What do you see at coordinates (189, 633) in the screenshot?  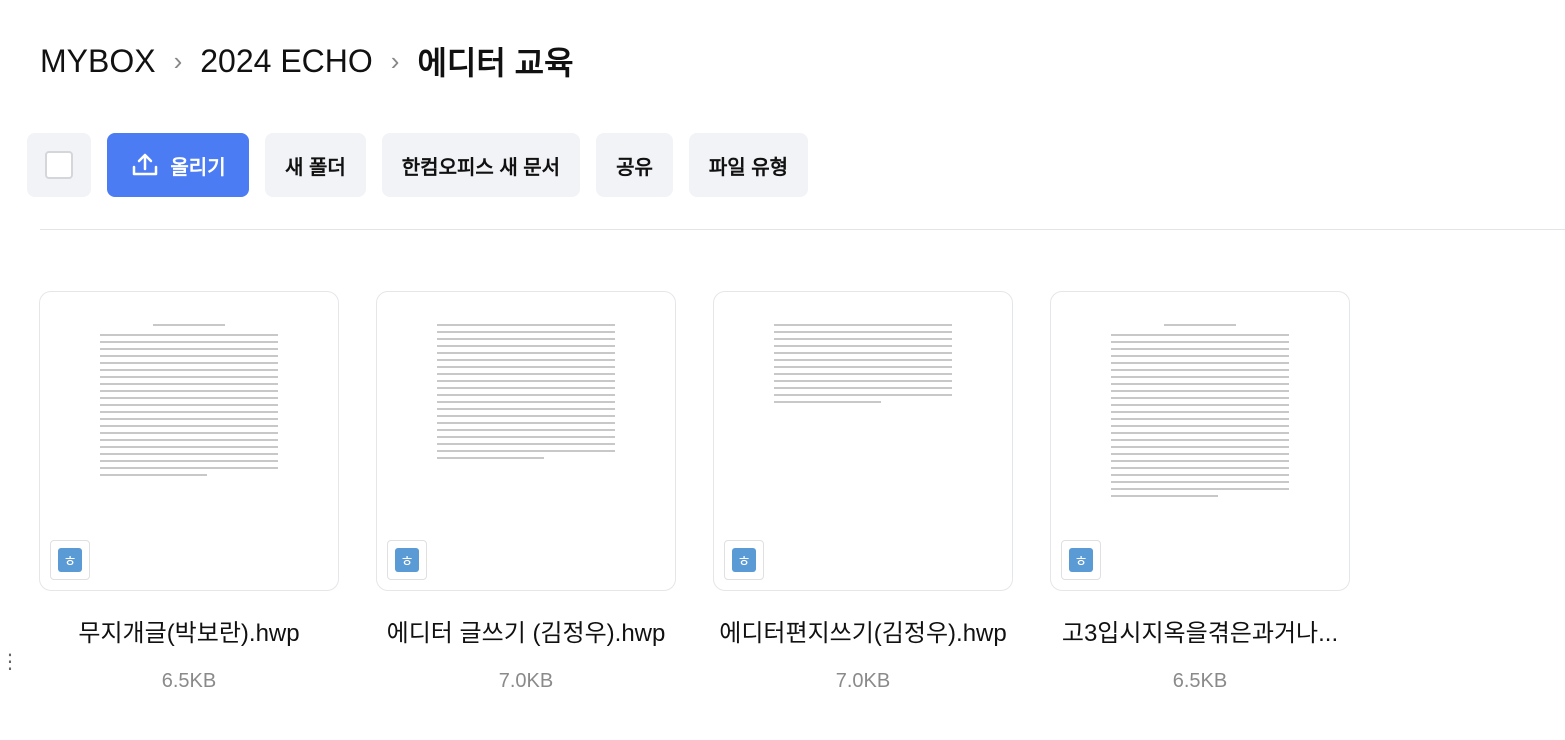 I see `file-name: 무지개글(박보란).hwp` at bounding box center [189, 633].